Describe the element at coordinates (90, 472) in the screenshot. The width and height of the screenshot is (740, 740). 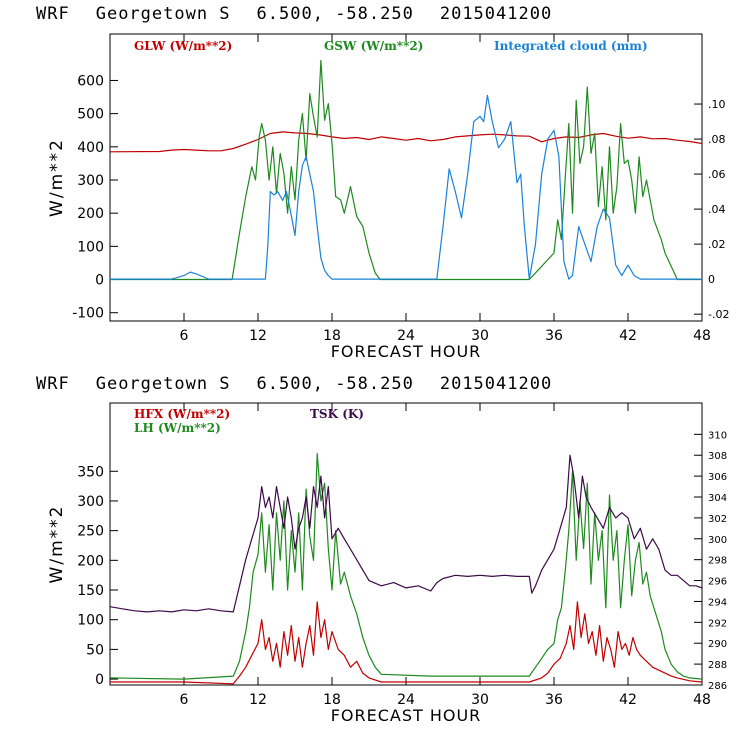
I see `y-tick-label: 350` at that location.